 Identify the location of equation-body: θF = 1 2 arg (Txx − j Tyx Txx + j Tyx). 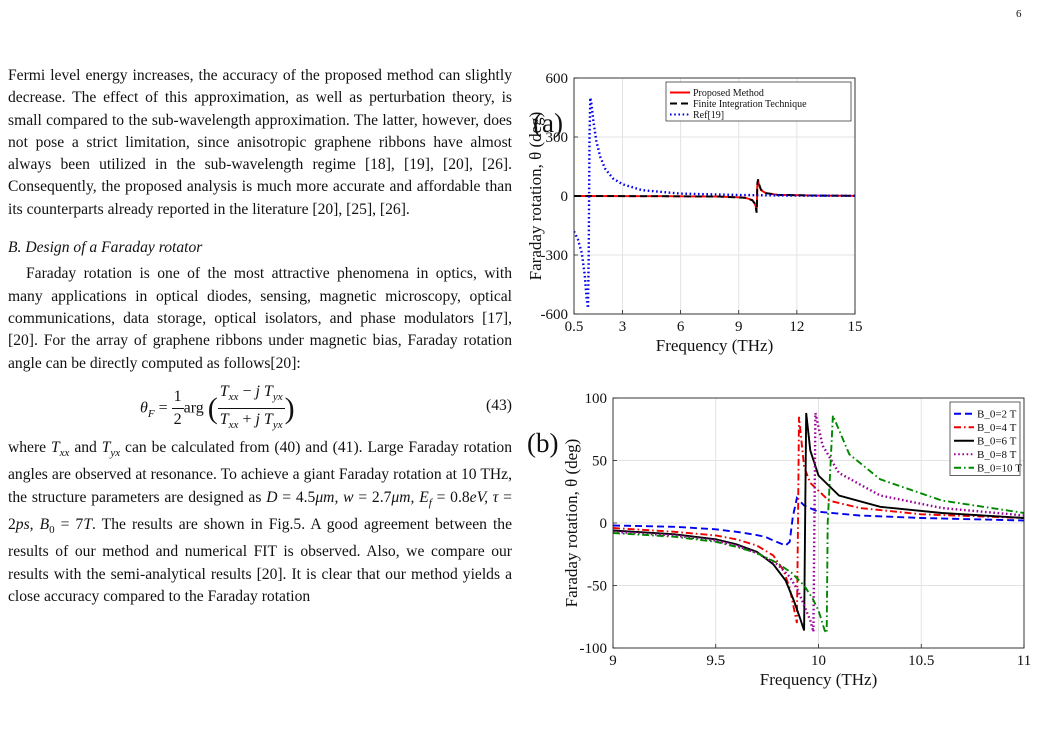
(217, 407).